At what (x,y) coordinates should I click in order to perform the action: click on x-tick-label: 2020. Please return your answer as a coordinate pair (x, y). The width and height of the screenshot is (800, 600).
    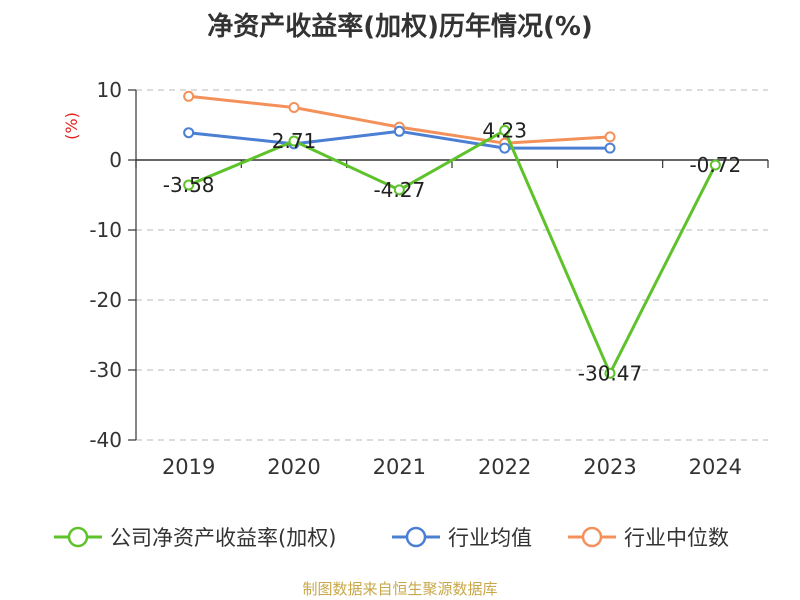
    Looking at the image, I should click on (293, 467).